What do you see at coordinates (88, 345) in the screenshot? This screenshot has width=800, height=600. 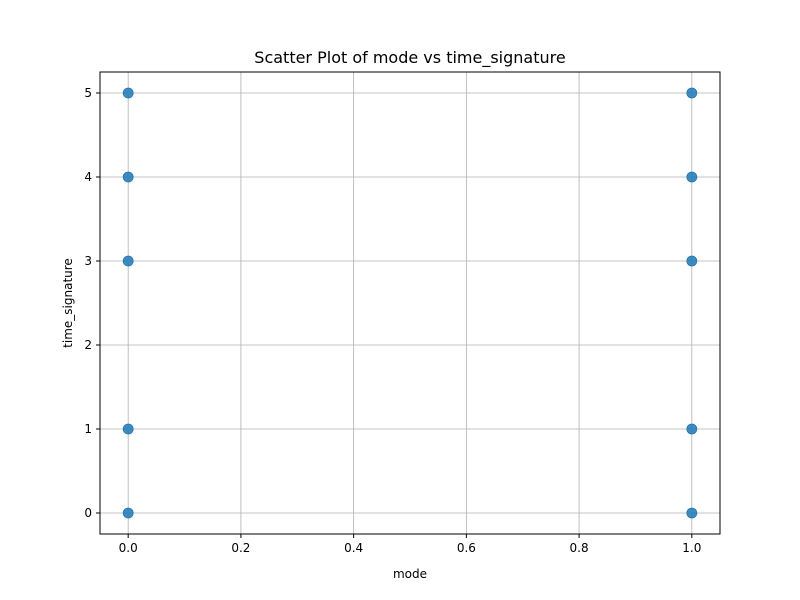 I see `y-tick-label: 2` at bounding box center [88, 345].